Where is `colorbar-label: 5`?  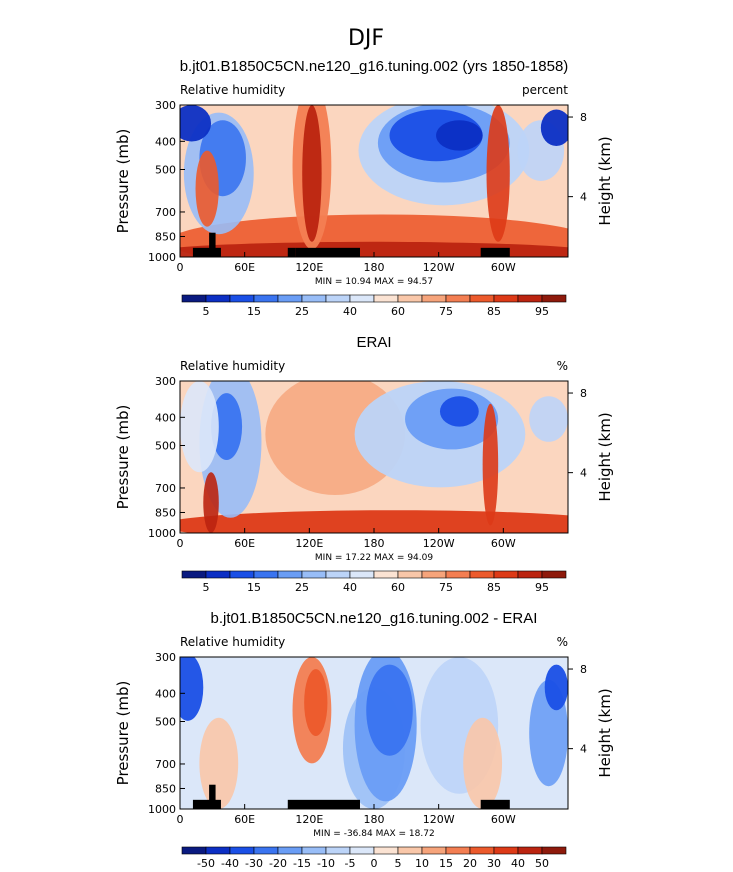
colorbar-label: 5 is located at coordinates (398, 863).